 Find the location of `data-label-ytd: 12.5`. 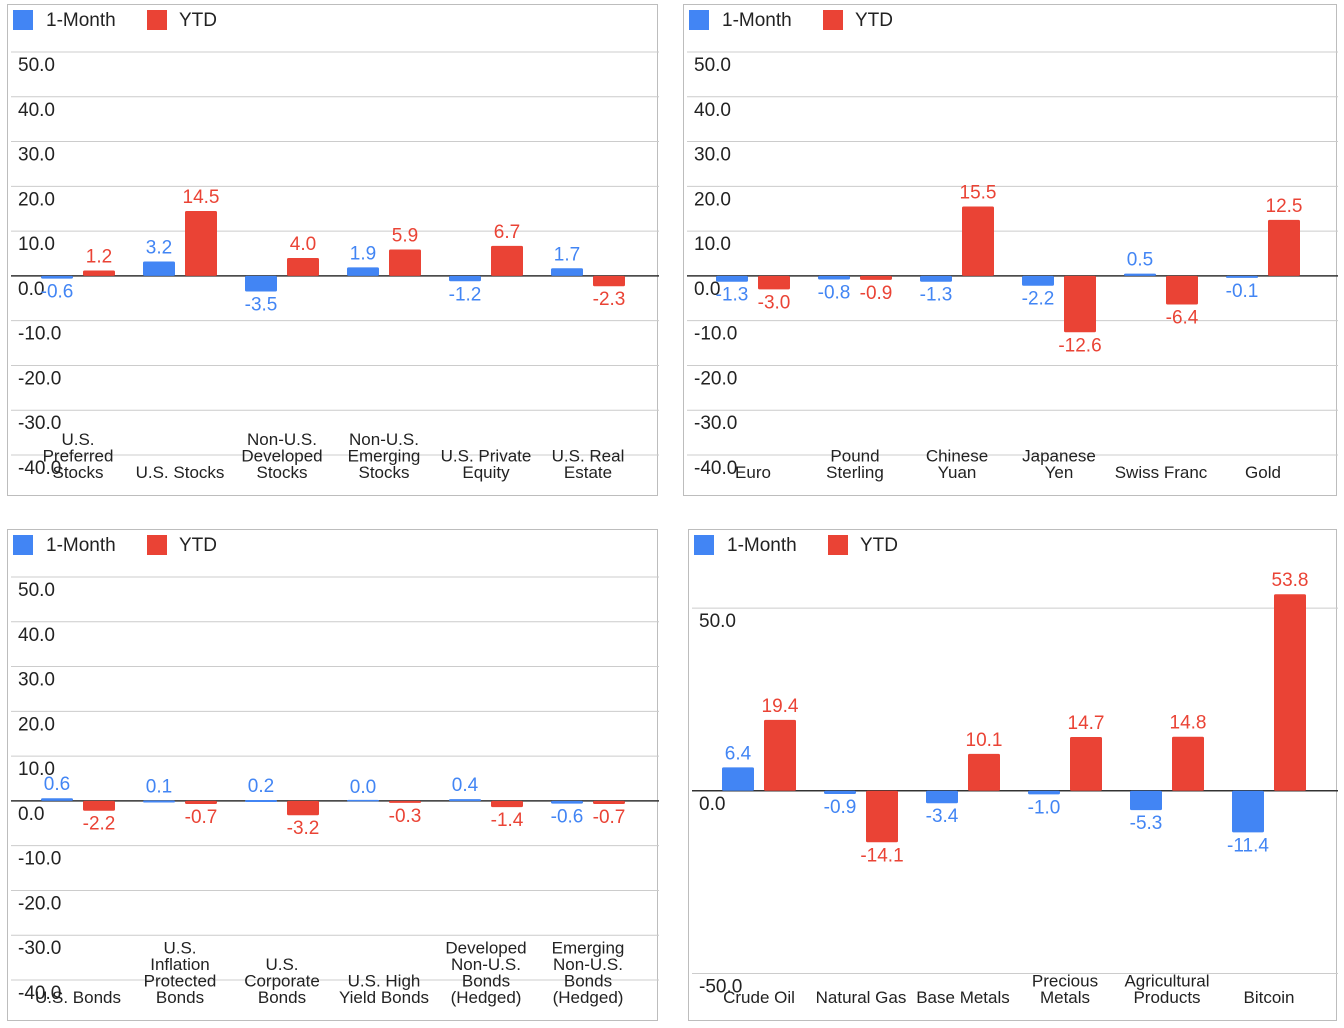

data-label-ytd: 12.5 is located at coordinates (1284, 206).